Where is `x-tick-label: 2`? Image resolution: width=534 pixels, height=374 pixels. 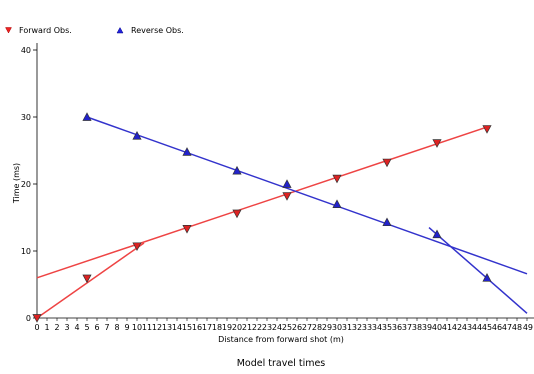 x-tick-label: 2 is located at coordinates (56, 327).